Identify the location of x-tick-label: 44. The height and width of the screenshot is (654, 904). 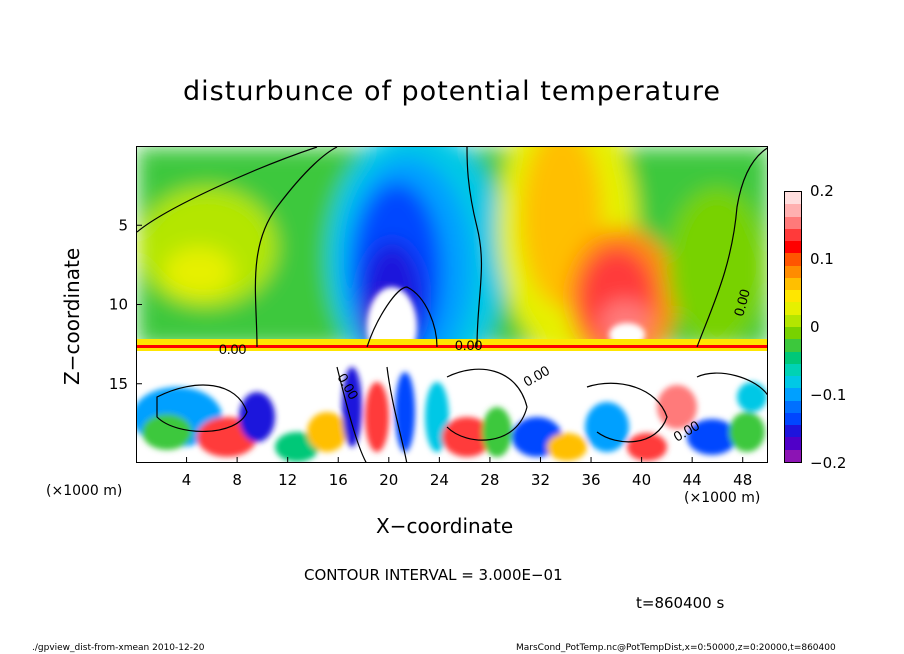
(692, 480).